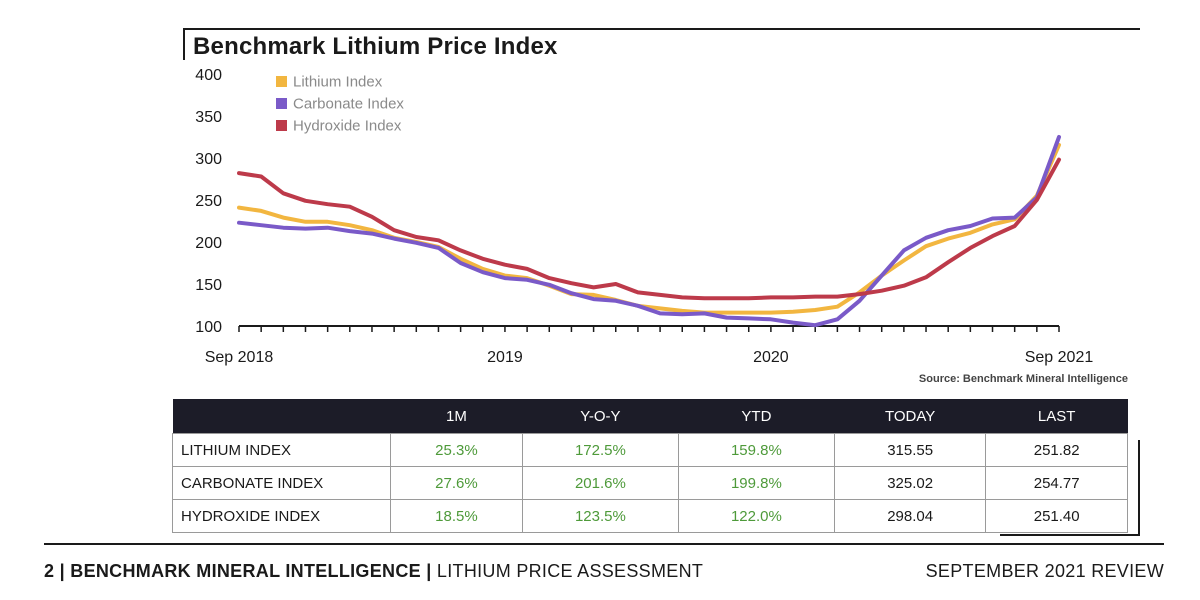 This screenshot has width=1200, height=600. I want to click on cell-1m: 18.5%, so click(456, 516).